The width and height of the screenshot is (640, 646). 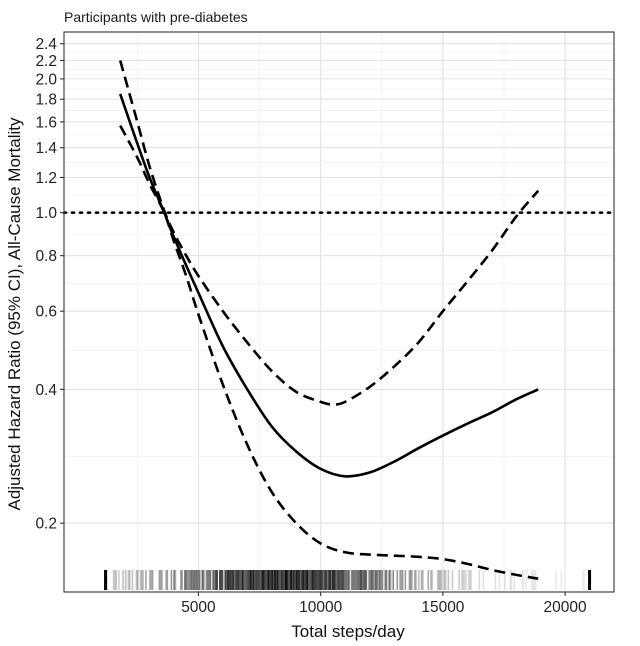 I want to click on x-tick-label: 10000, so click(x=320, y=607).